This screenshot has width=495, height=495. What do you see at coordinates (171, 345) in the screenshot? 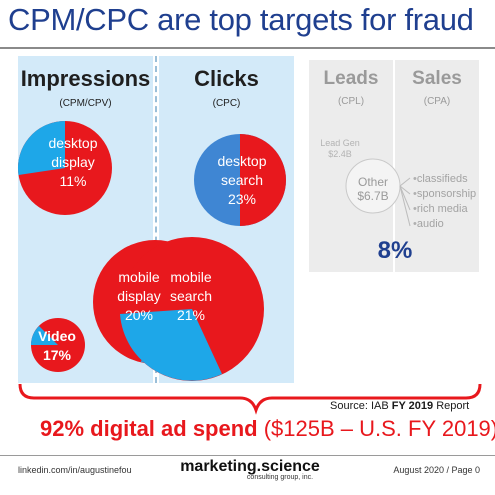
I see `mobile-search-segment` at bounding box center [171, 345].